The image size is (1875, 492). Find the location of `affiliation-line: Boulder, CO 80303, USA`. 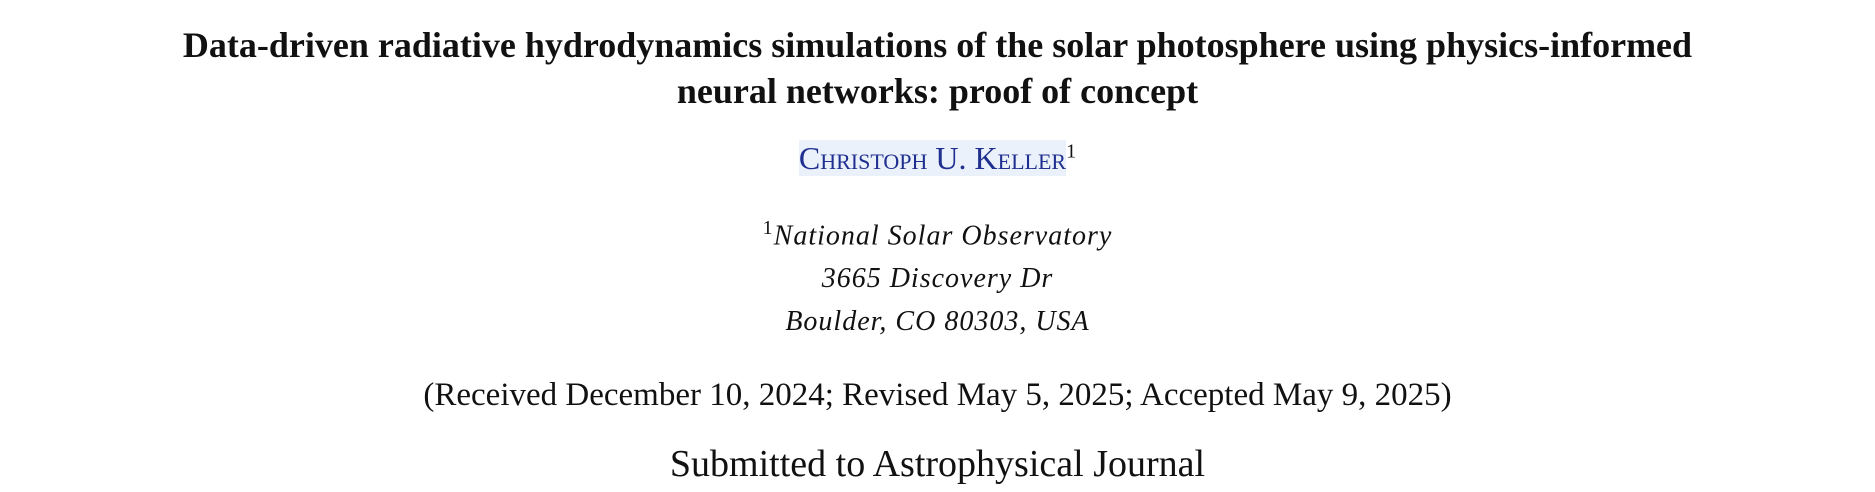

affiliation-line: Boulder, CO 80303, USA is located at coordinates (937, 322).